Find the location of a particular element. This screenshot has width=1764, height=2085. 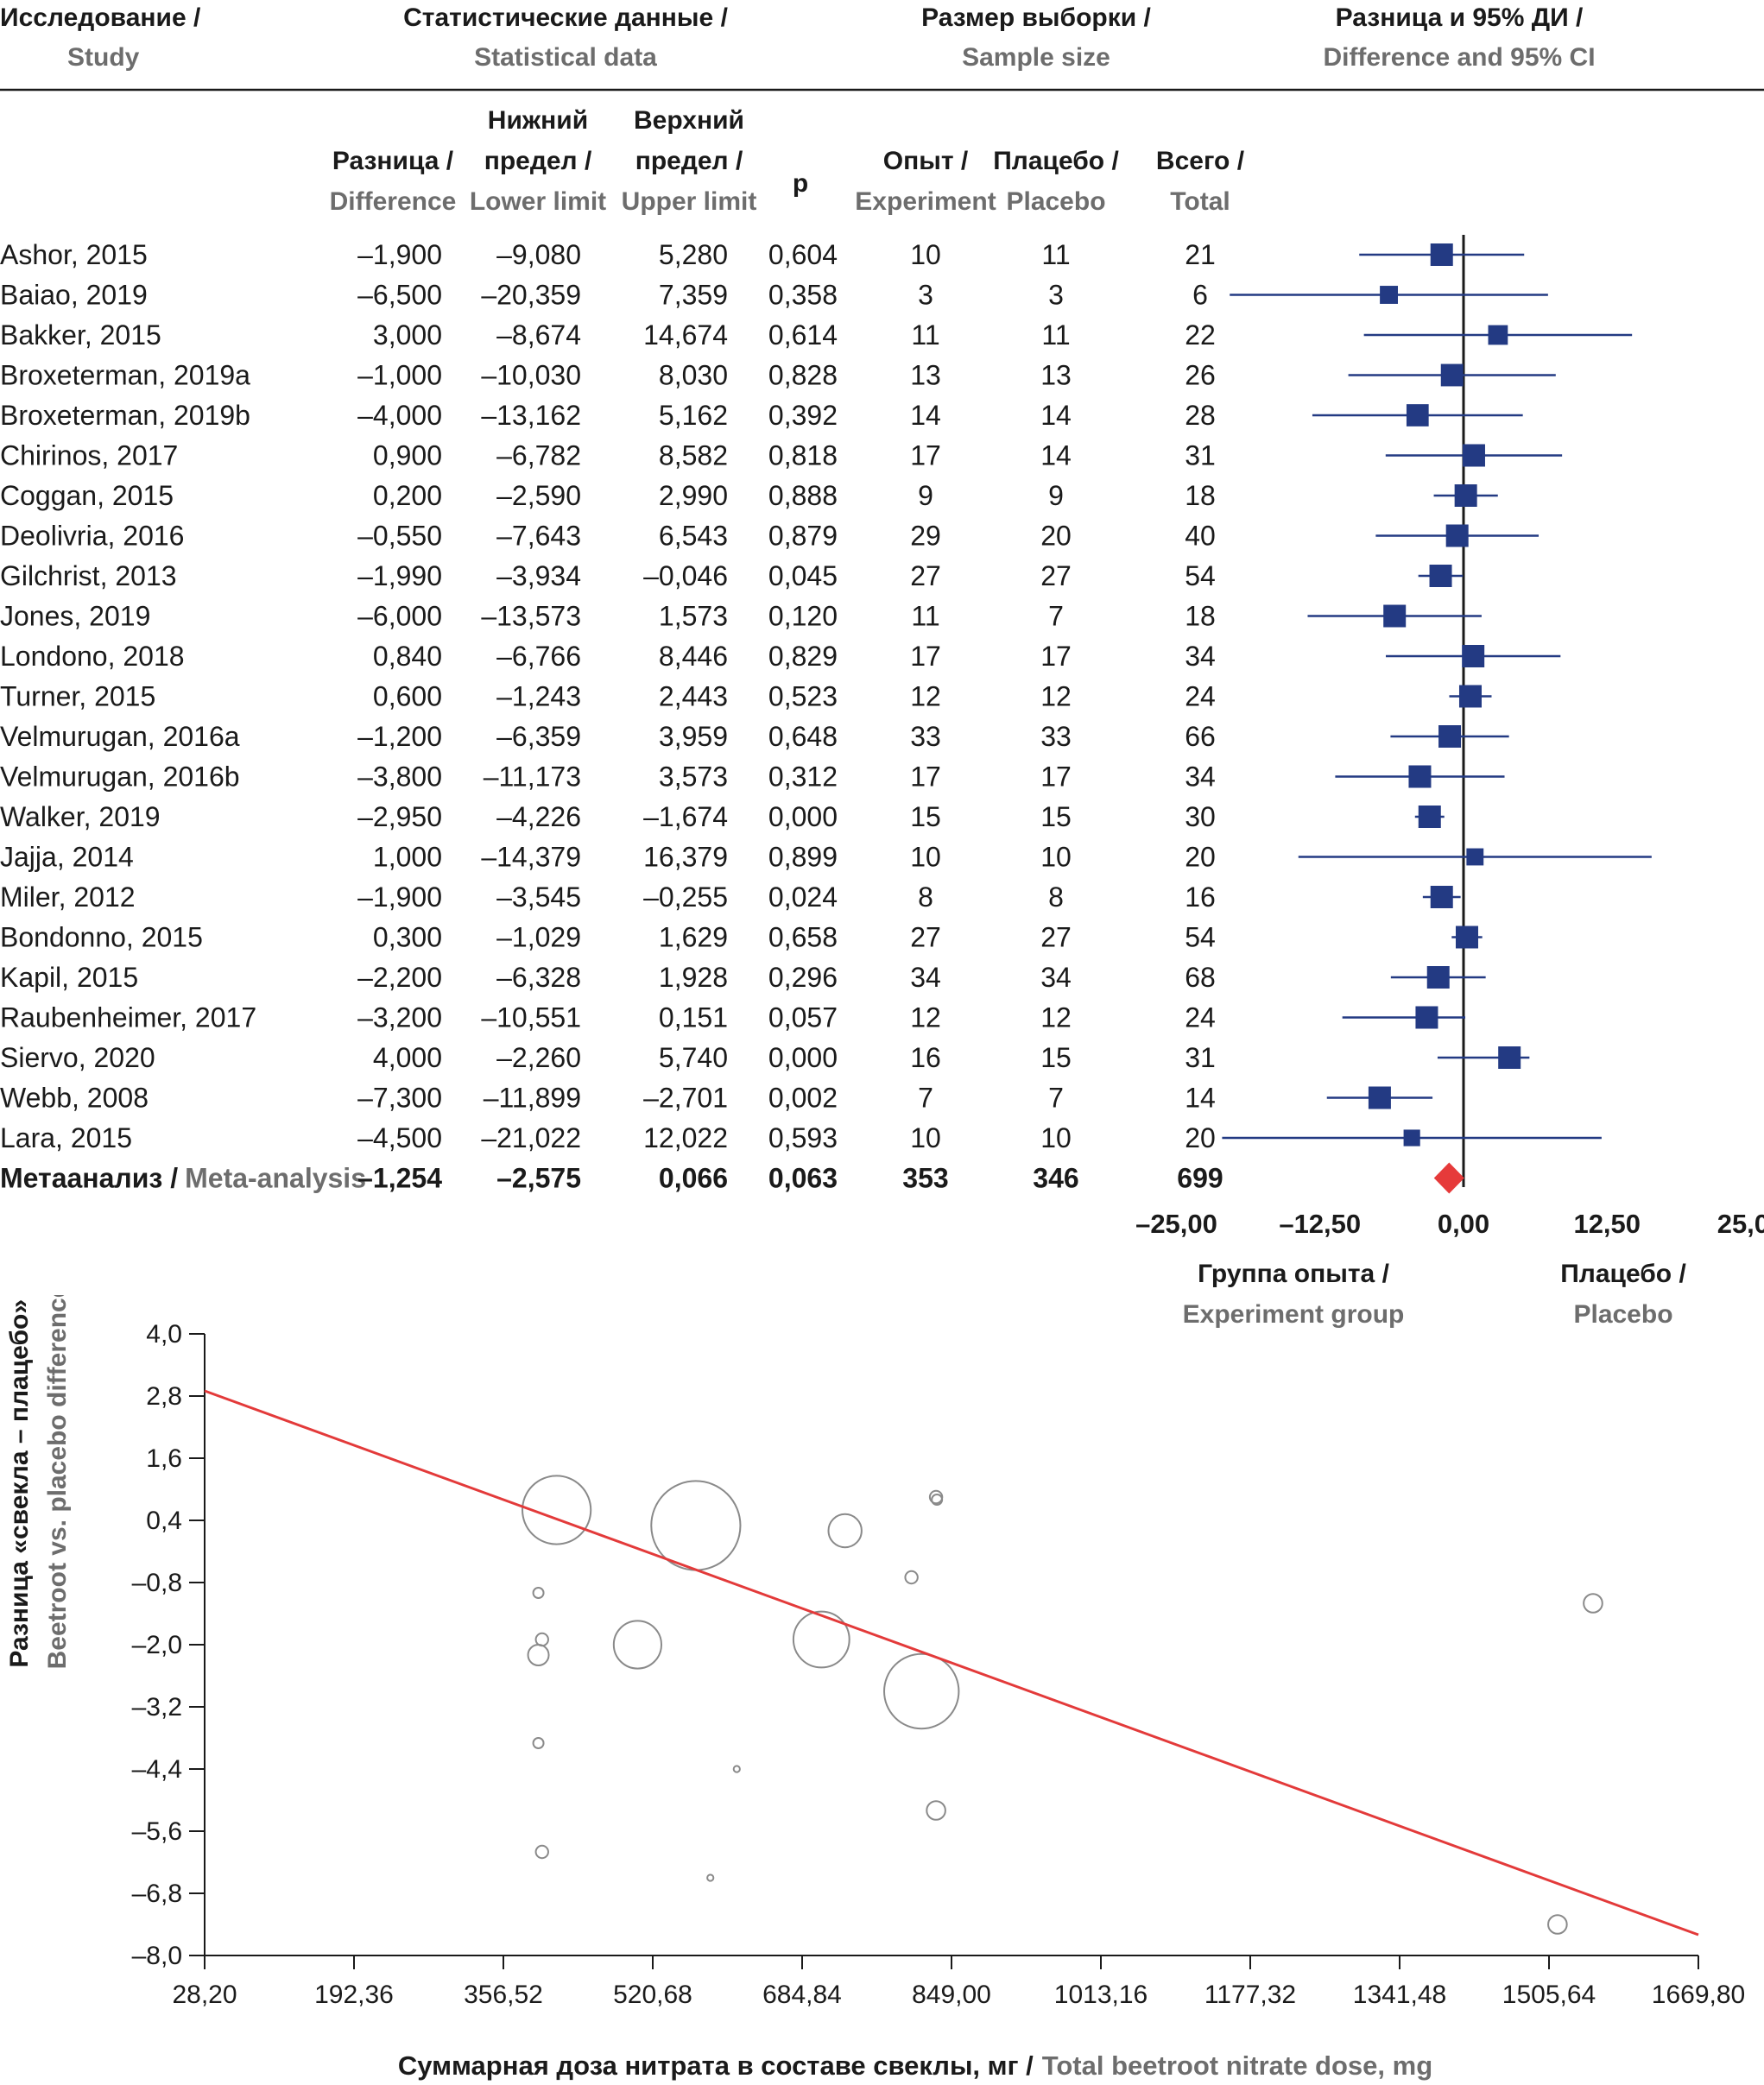

study-p: 0,358 is located at coordinates (803, 295).